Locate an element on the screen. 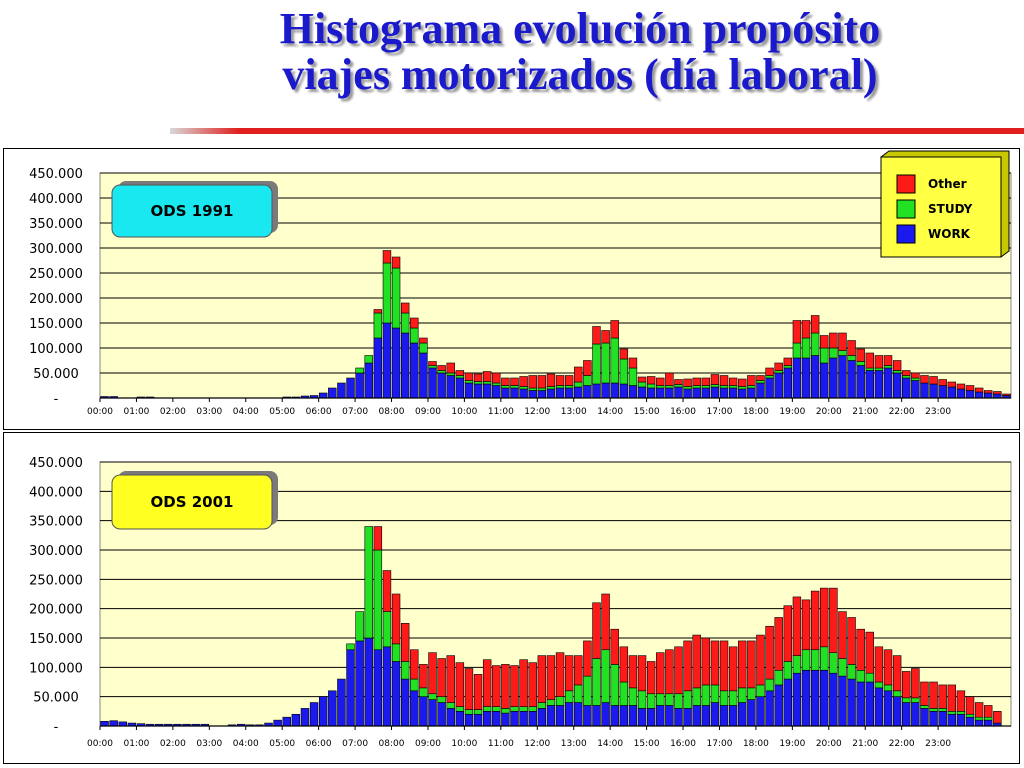  x-tick-label: 06:00 is located at coordinates (319, 744).